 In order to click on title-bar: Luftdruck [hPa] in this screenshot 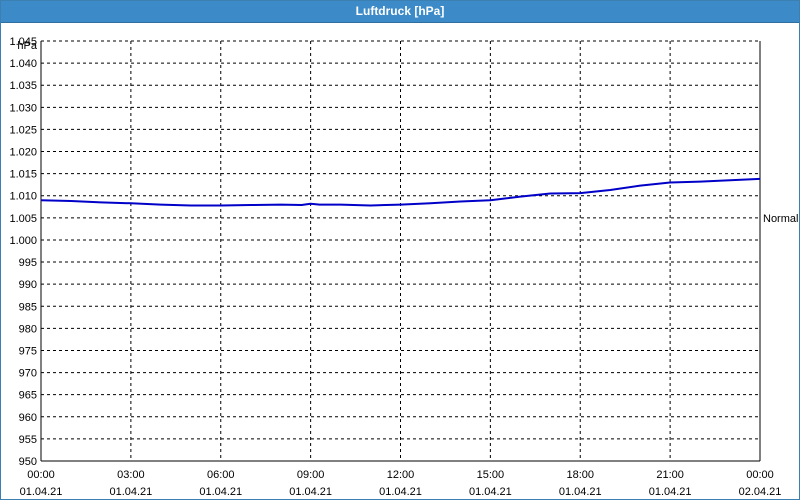, I will do `click(400, 12)`.